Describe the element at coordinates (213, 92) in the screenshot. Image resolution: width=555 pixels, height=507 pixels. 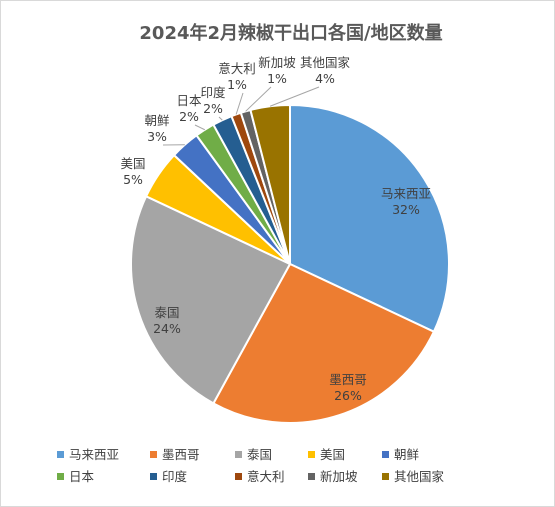
I see `data-label-name-6: 印度` at that location.